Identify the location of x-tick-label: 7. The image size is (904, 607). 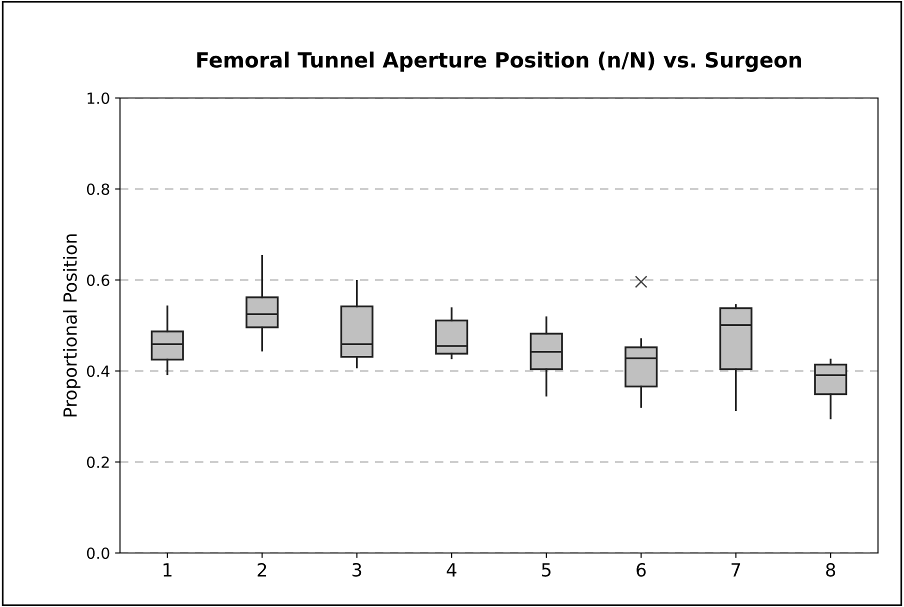
(736, 569).